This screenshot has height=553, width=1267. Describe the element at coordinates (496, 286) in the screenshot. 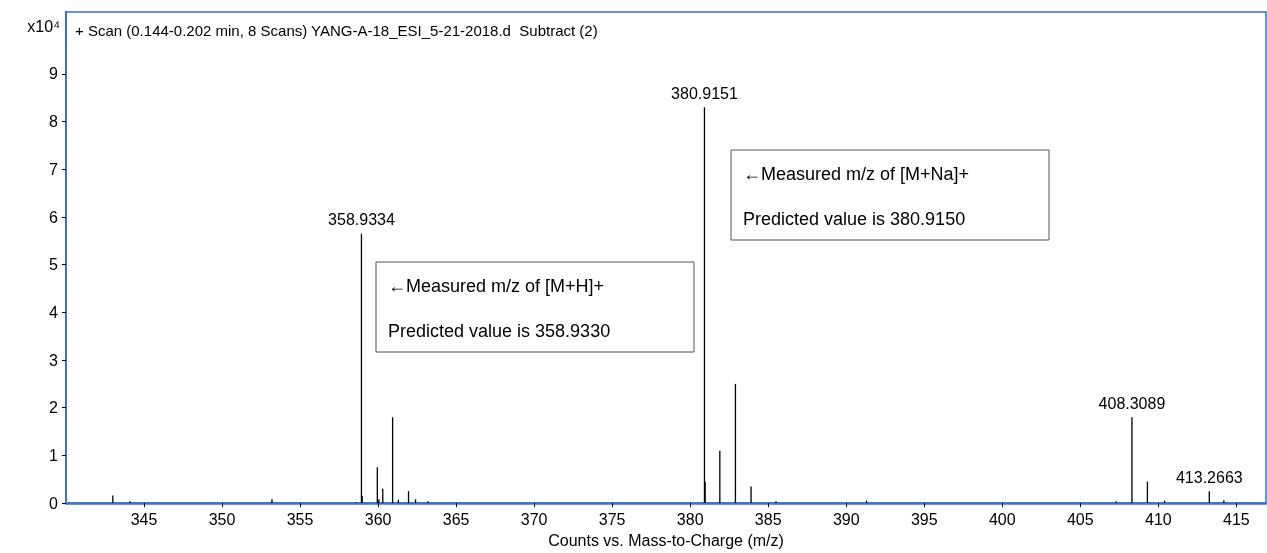

I see `annotation: ←Measured m/z of [M+H]+` at that location.